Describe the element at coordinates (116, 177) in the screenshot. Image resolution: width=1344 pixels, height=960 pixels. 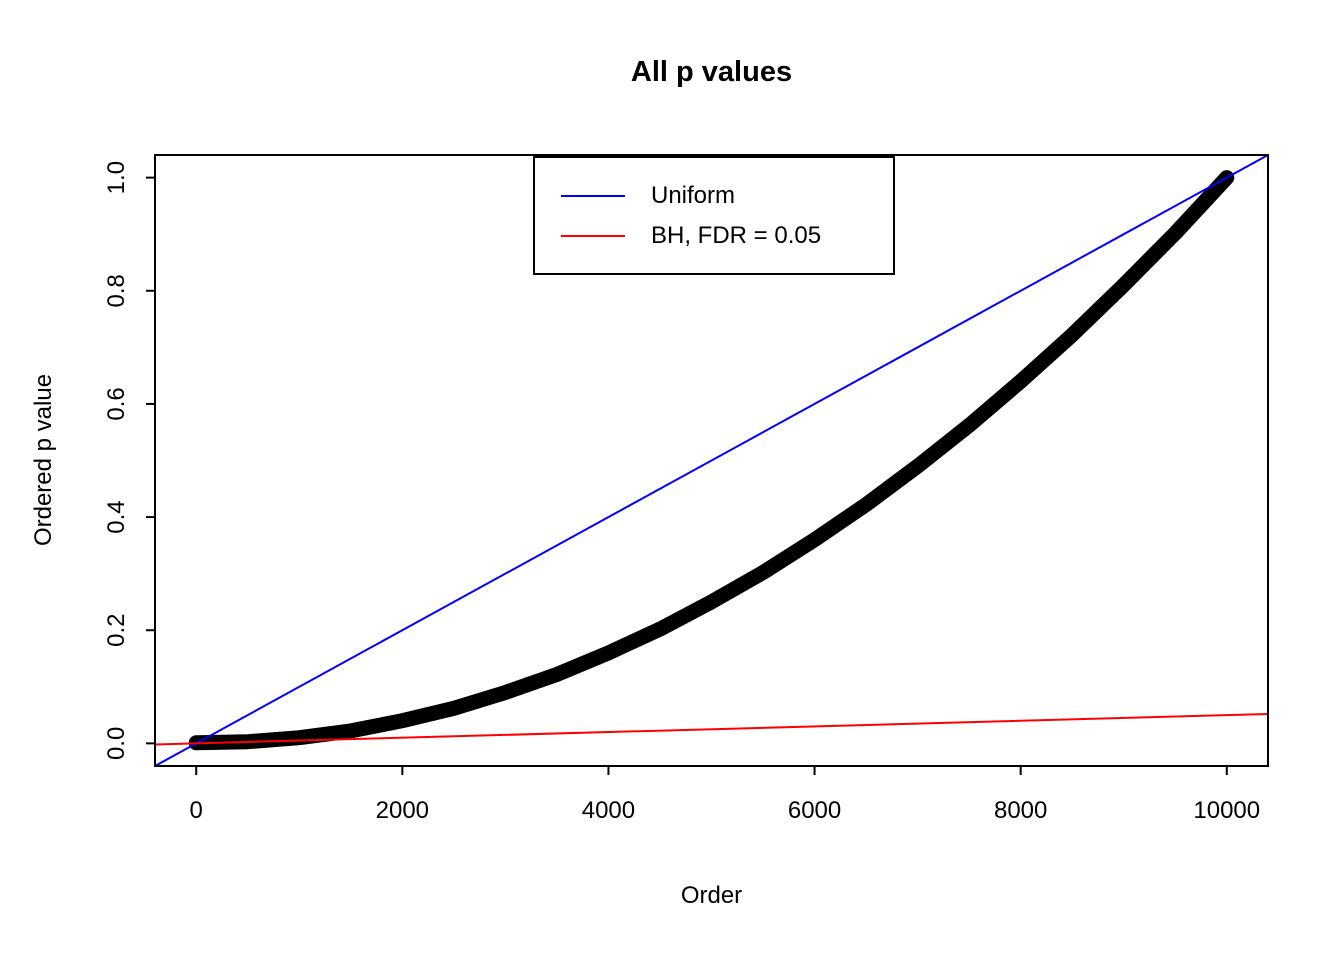
I see `y-tick-label: 1.0` at that location.